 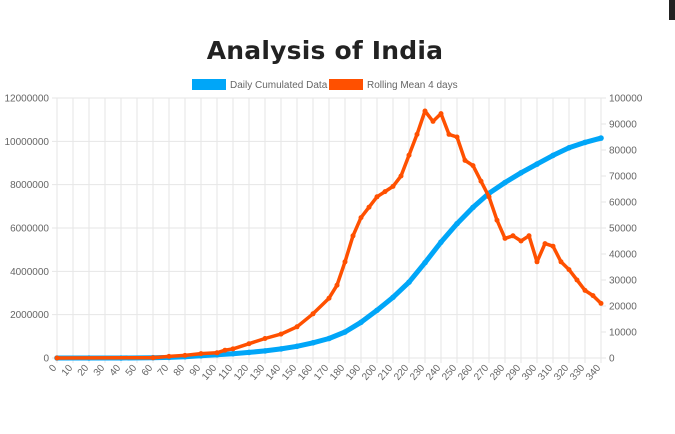 What do you see at coordinates (623, 333) in the screenshot?
I see `y-right-tick-label: 10000` at bounding box center [623, 333].